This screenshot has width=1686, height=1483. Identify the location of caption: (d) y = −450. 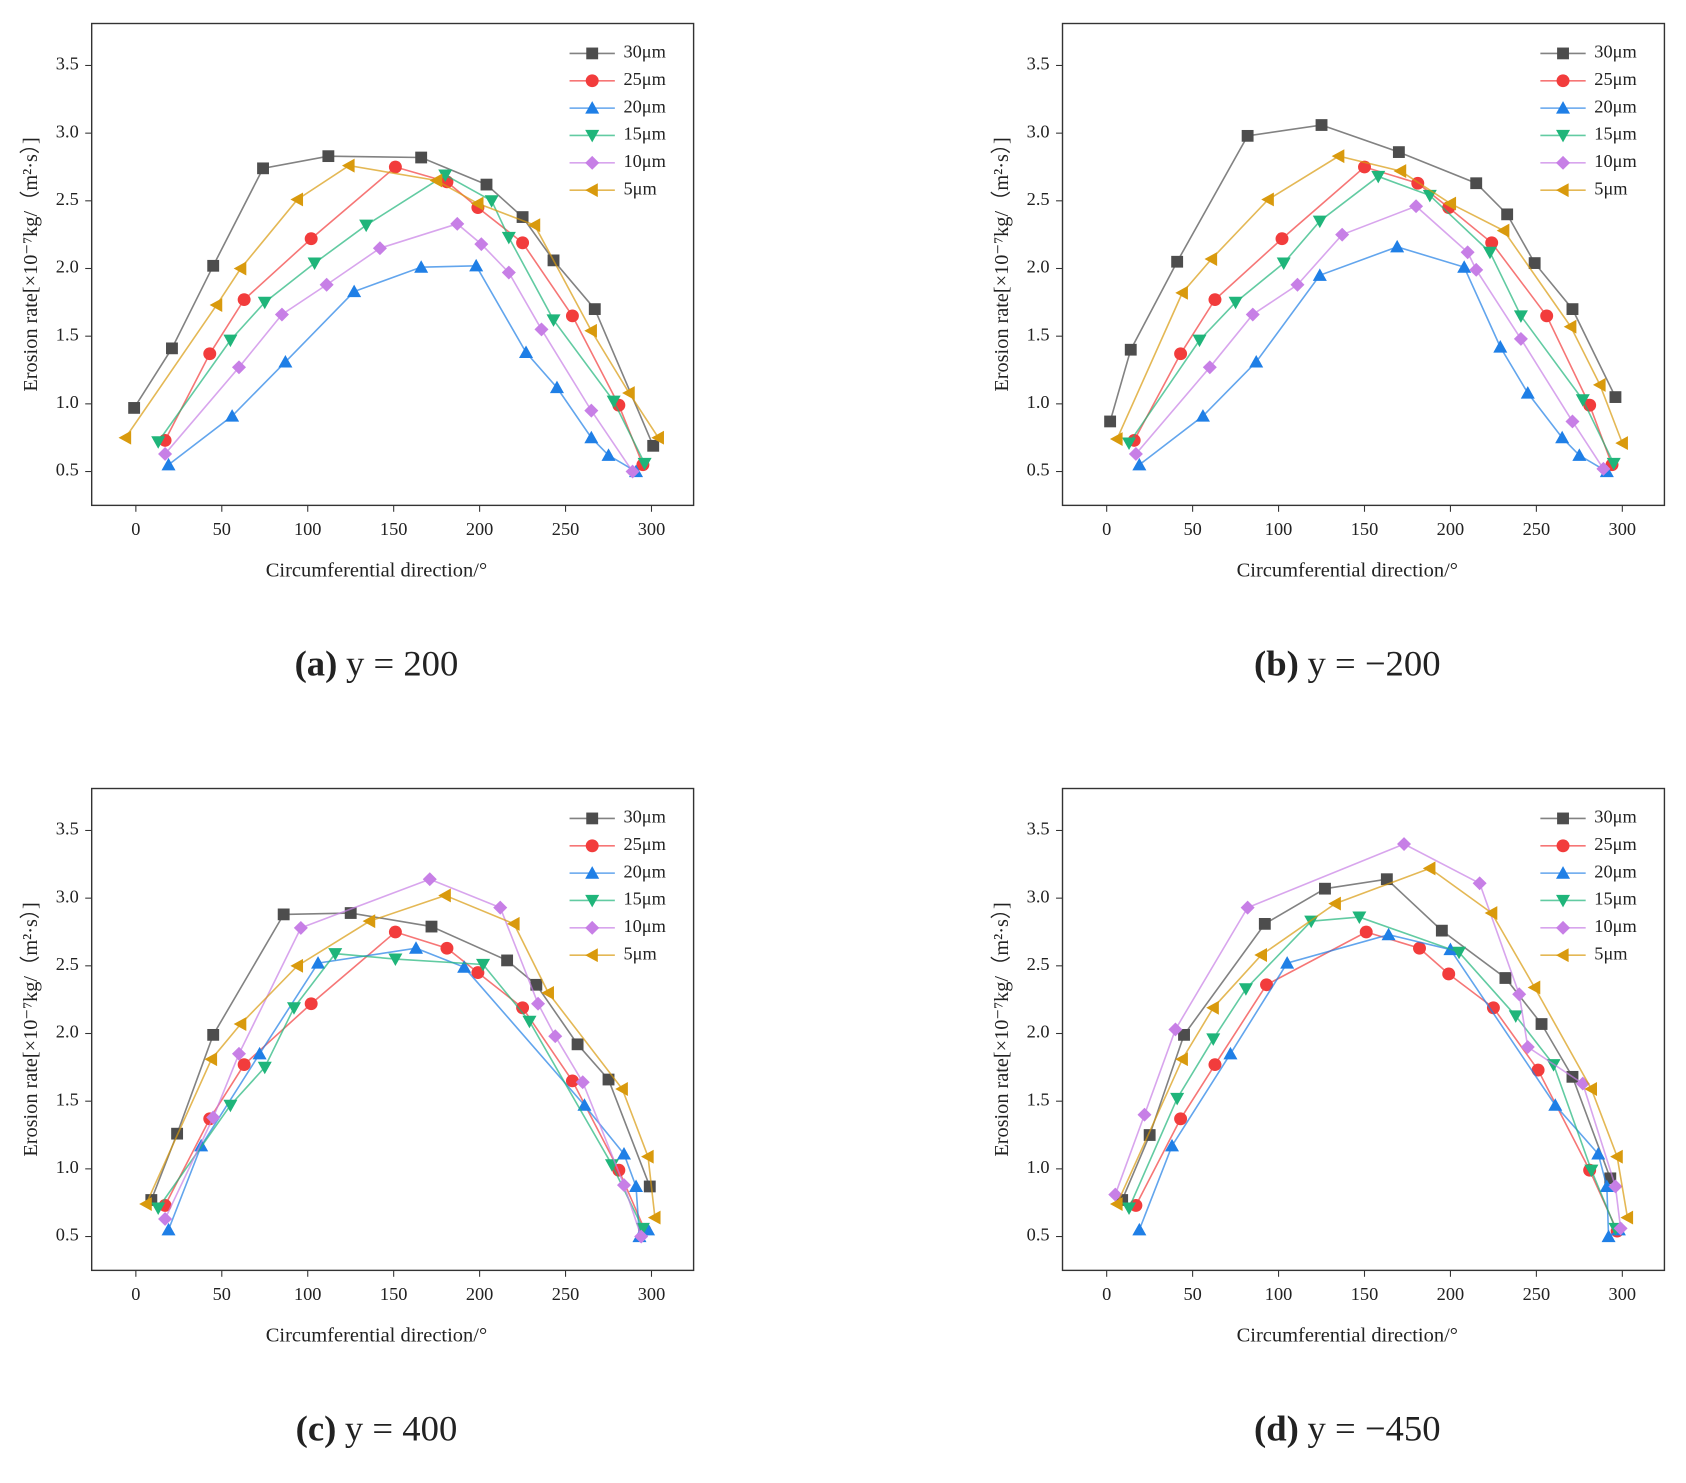
(1347, 1428).